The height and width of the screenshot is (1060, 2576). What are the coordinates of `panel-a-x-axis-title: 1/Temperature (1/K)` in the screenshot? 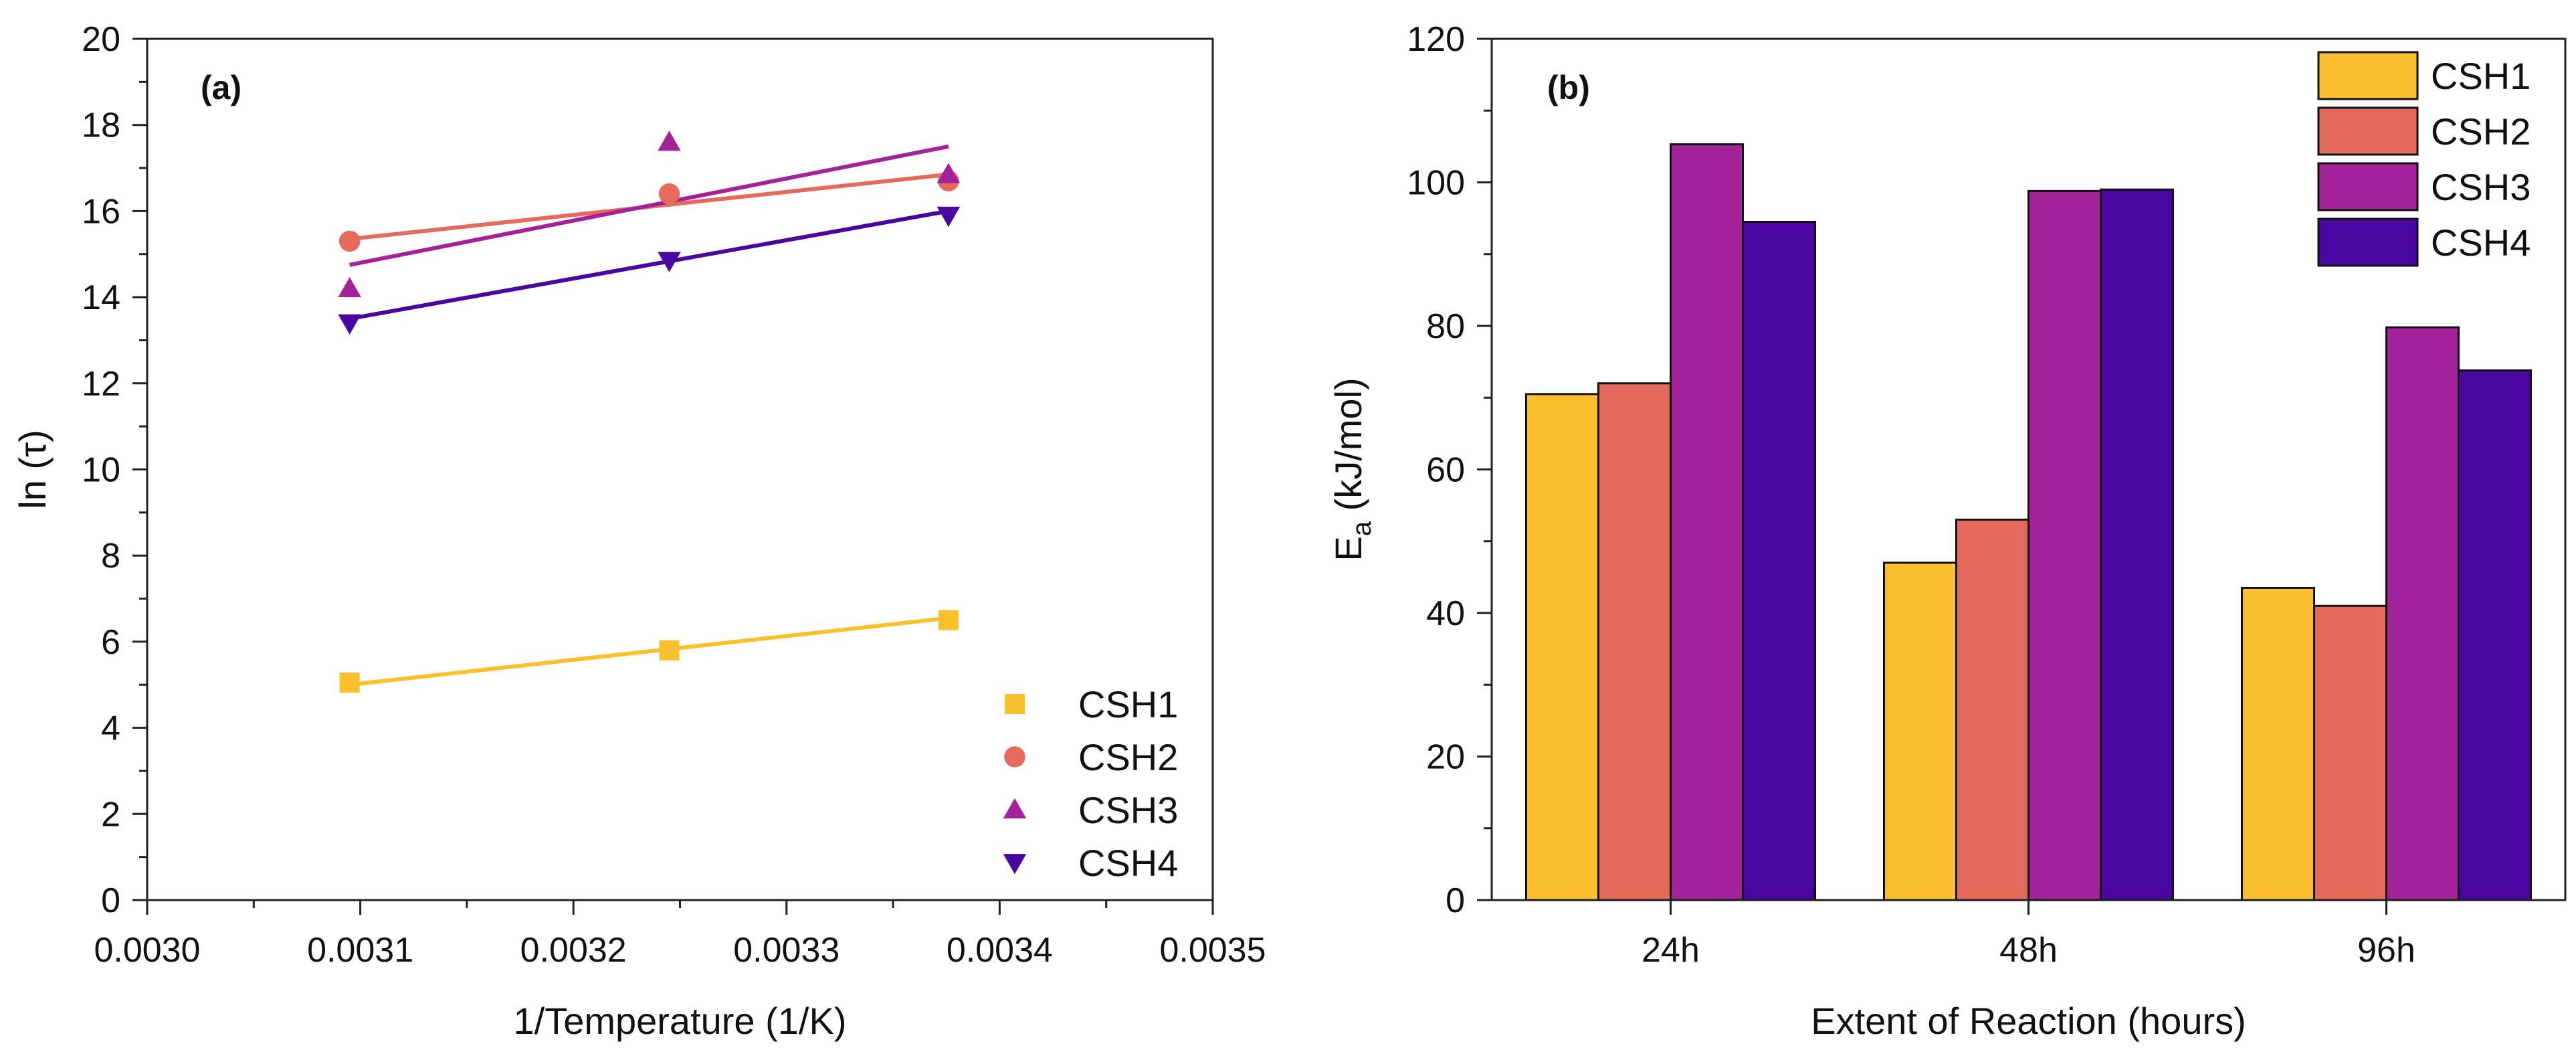 It's located at (680, 1021).